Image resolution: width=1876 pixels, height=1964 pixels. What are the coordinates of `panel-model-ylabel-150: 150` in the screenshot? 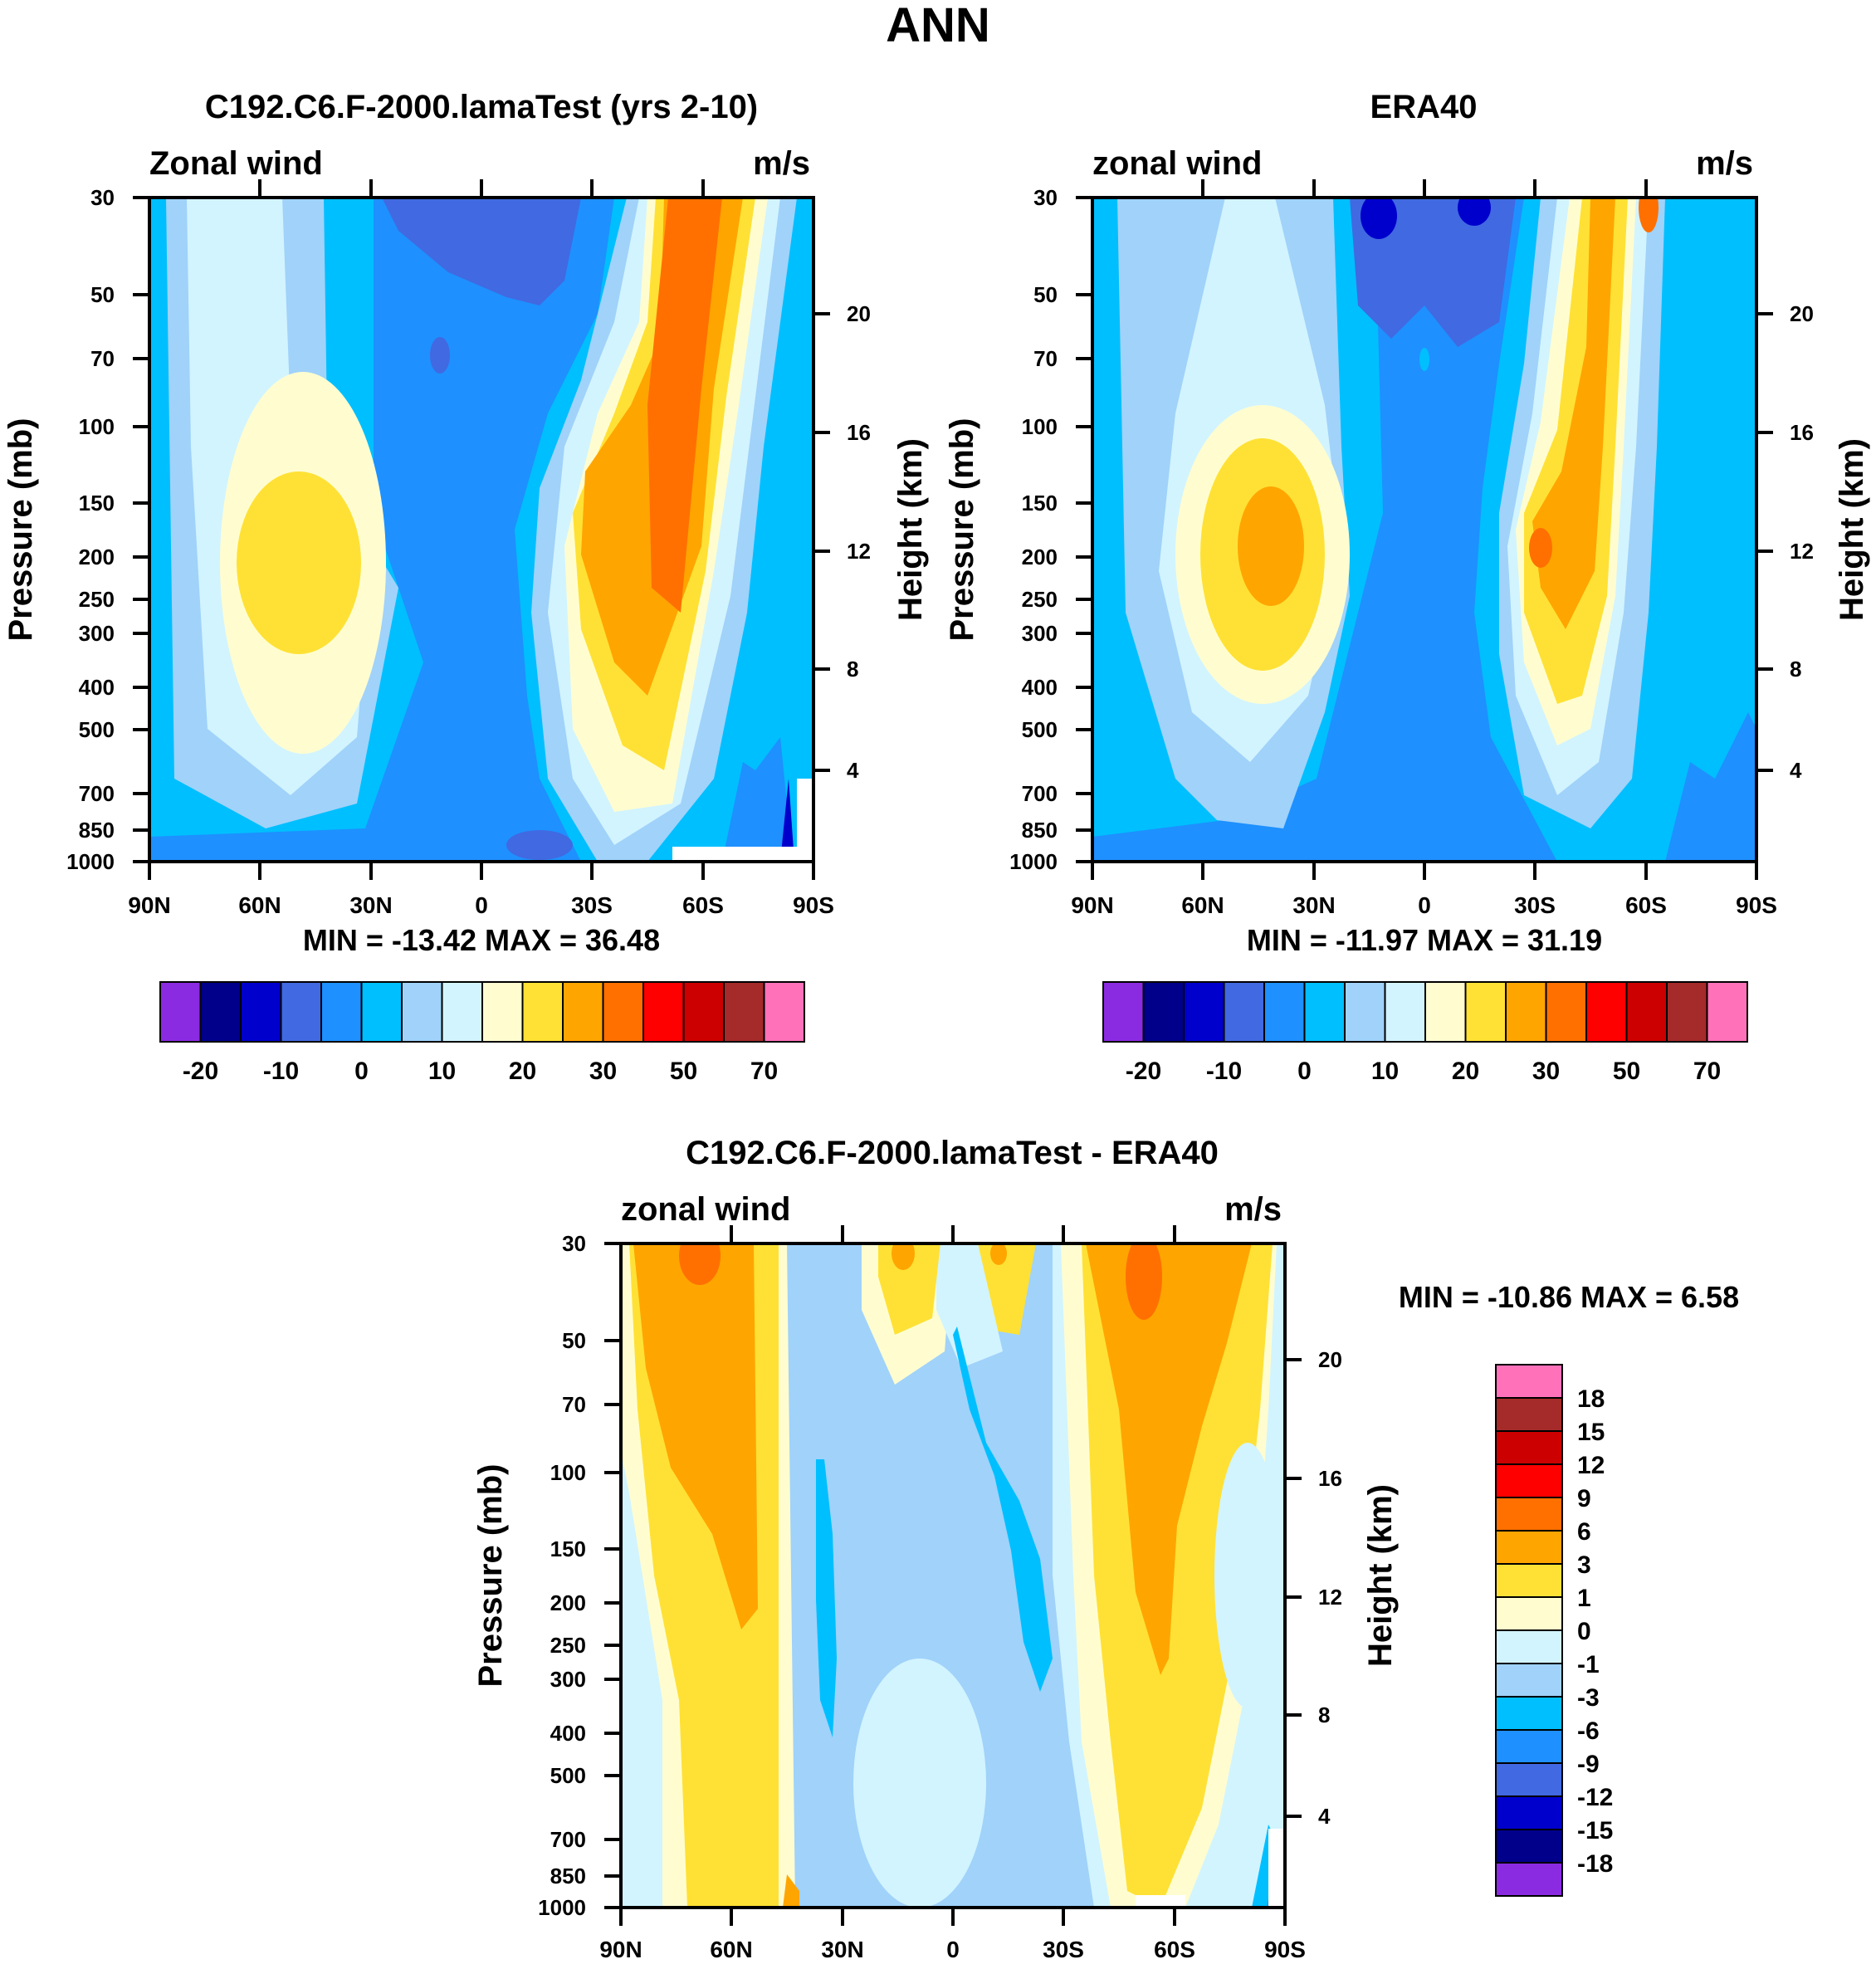 It's located at (97, 503).